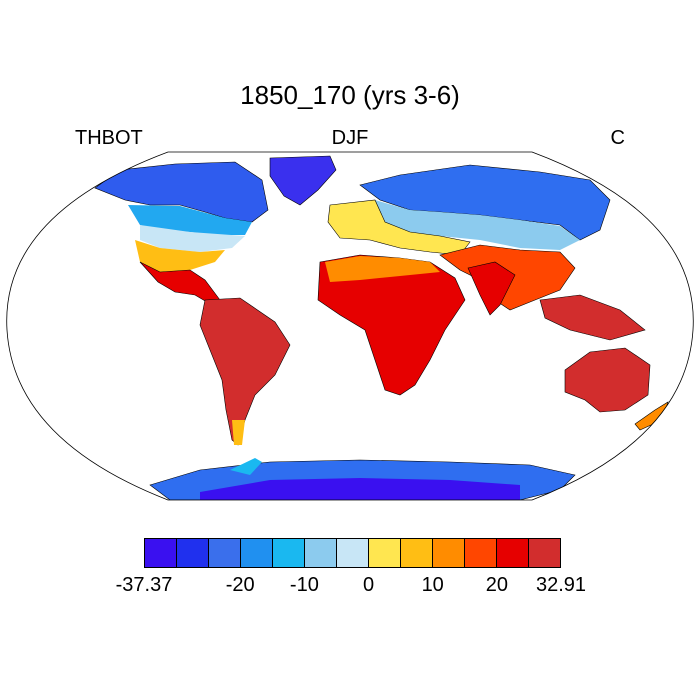 This screenshot has height=700, width=700. Describe the element at coordinates (432, 585) in the screenshot. I see `colorbar-tick-label: 10` at that location.